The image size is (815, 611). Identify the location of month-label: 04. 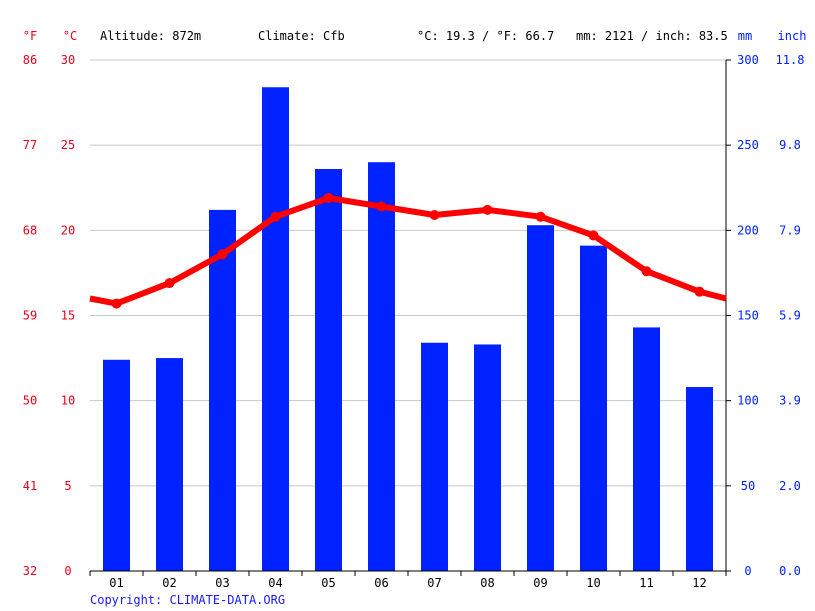
(275, 583).